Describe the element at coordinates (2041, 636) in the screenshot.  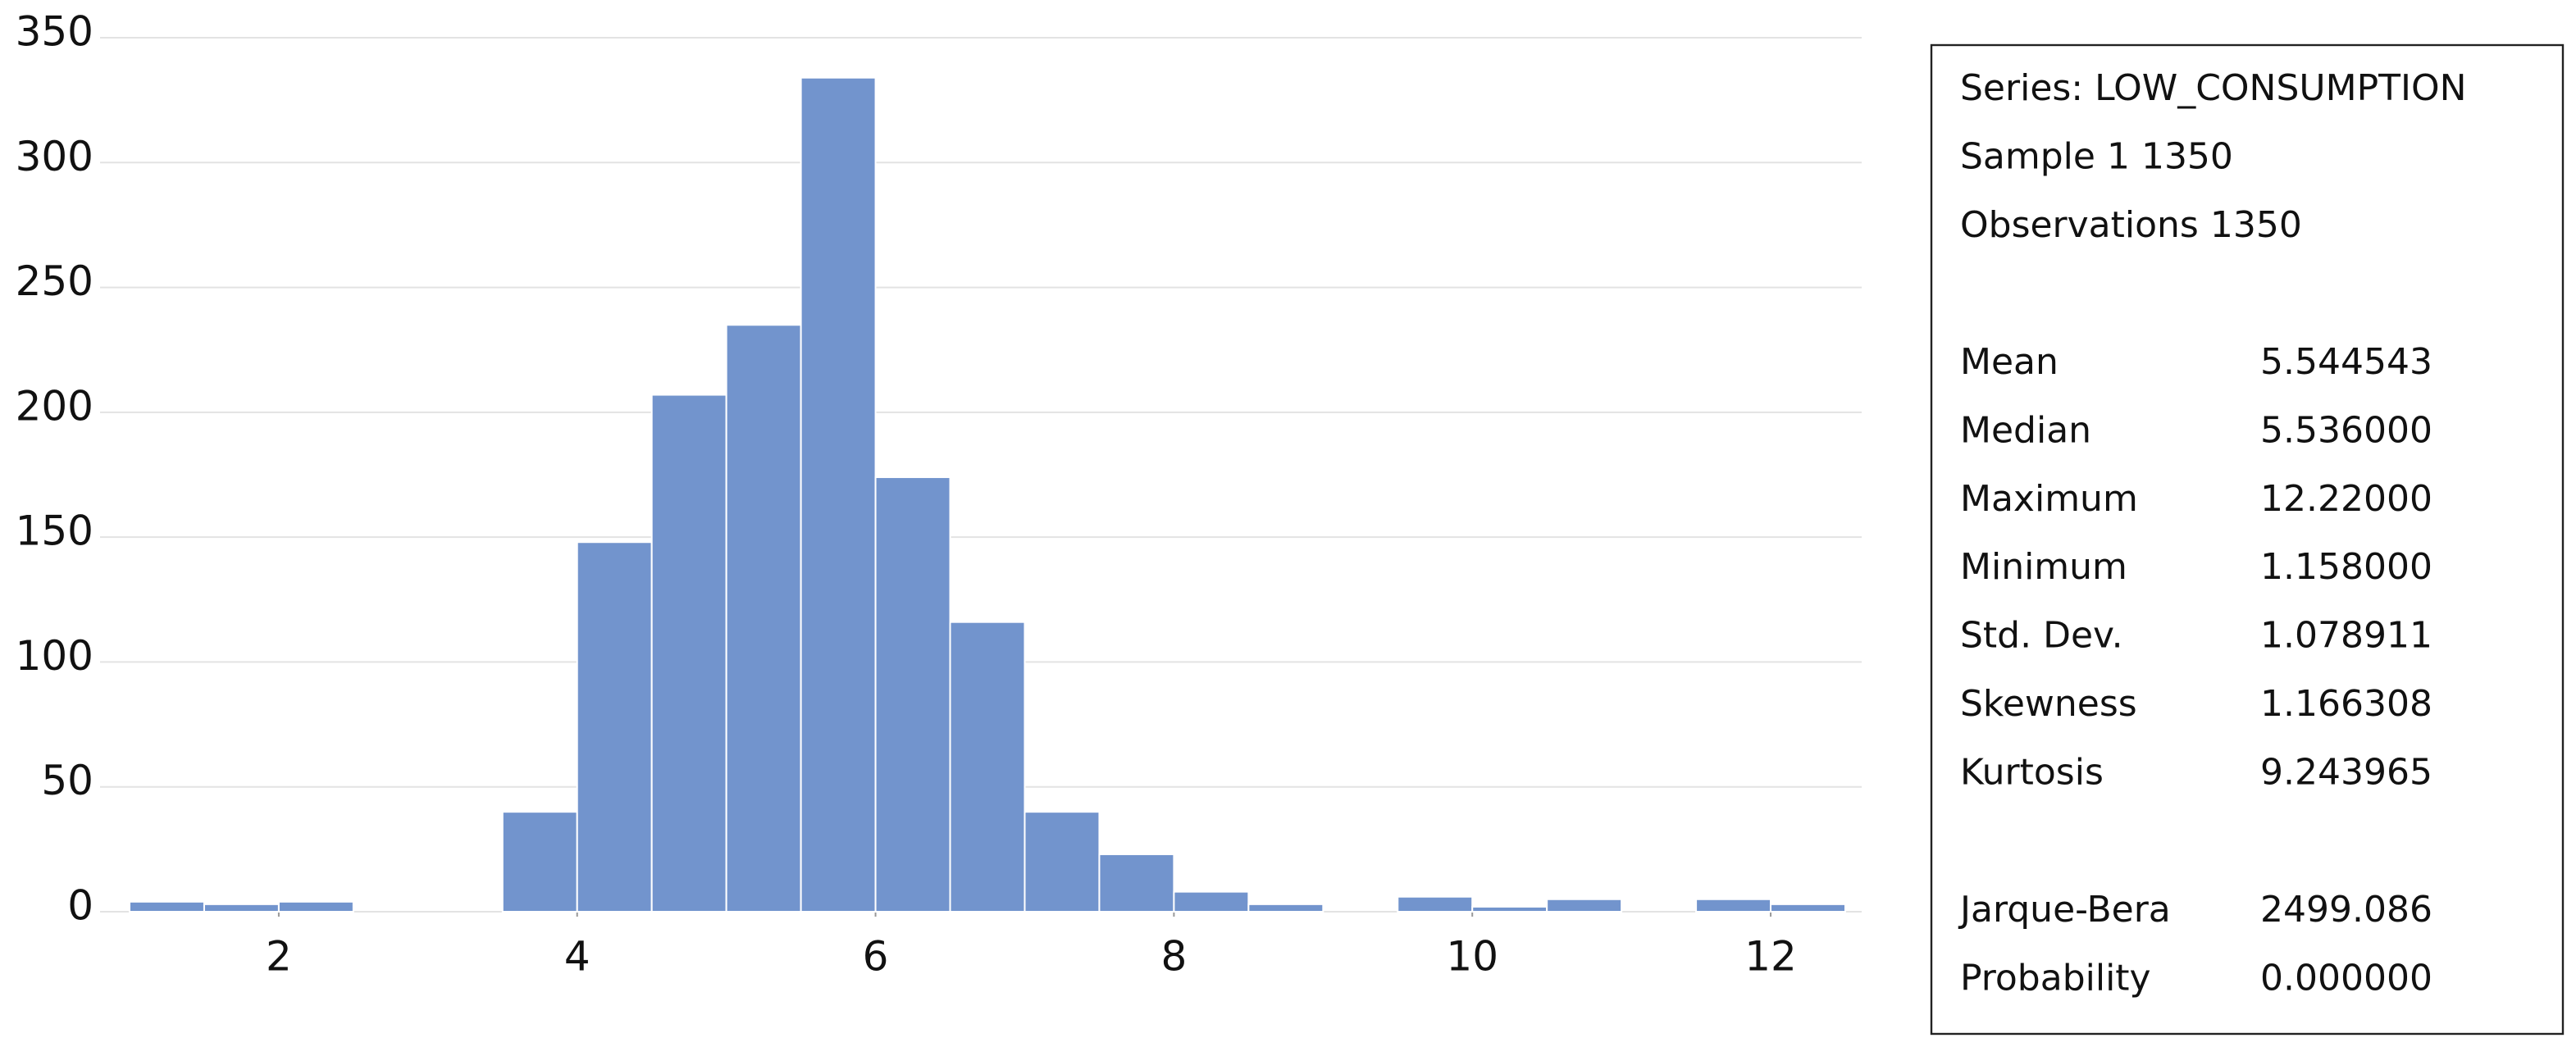
I see `stat-label: Std. Dev.` at that location.